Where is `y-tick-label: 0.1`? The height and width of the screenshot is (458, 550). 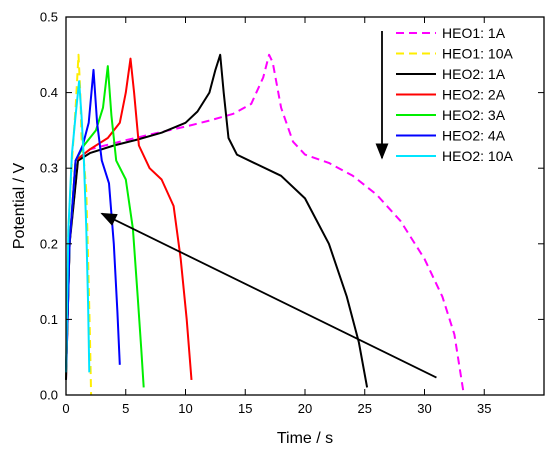 y-tick-label: 0.1 is located at coordinates (49, 319).